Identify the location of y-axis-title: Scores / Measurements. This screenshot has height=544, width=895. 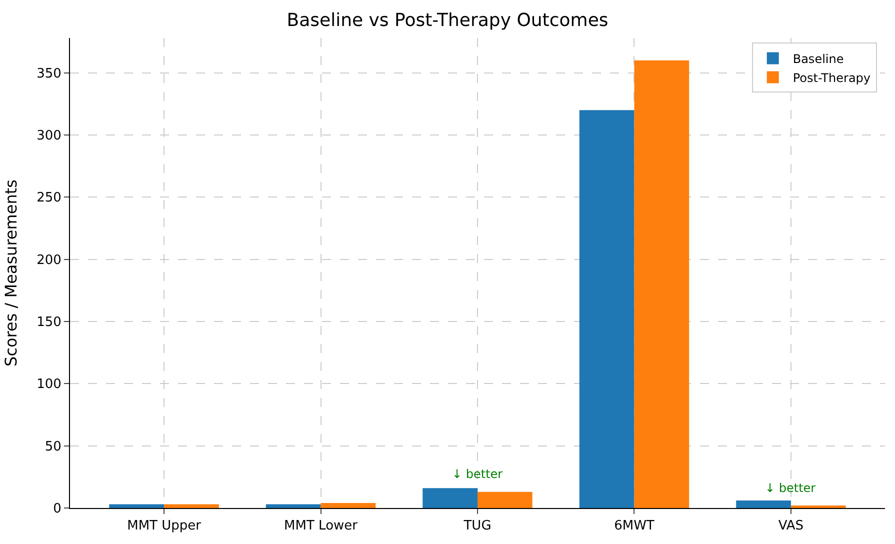
(10, 273).